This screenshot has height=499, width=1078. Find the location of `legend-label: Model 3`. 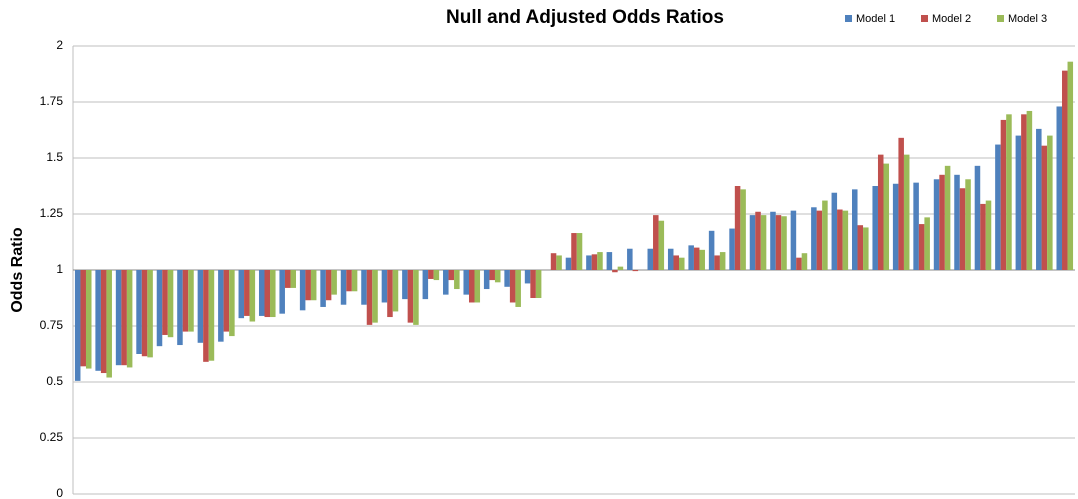

legend-label: Model 3 is located at coordinates (1027, 19).